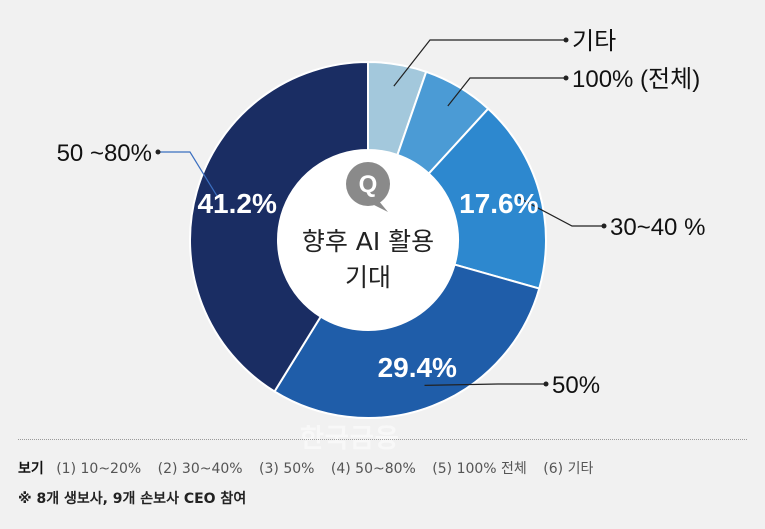 Image resolution: width=765 pixels, height=529 pixels. Describe the element at coordinates (568, 469) in the screenshot. I see `legend-item: (6) 기타` at that location.